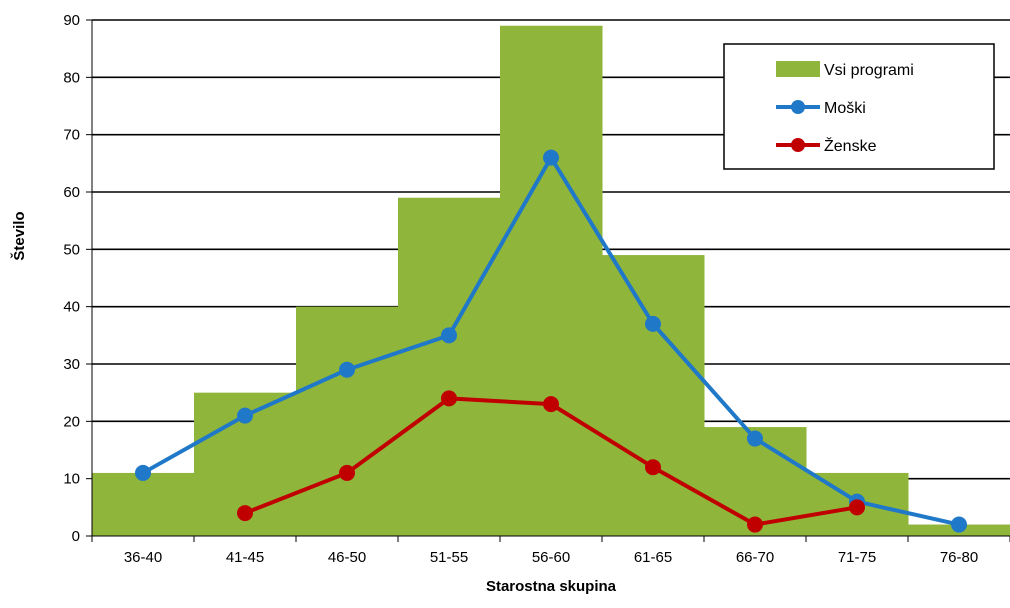 Image resolution: width=1010 pixels, height=608 pixels. Describe the element at coordinates (71, 479) in the screenshot. I see `y-tick-label: 10` at that location.